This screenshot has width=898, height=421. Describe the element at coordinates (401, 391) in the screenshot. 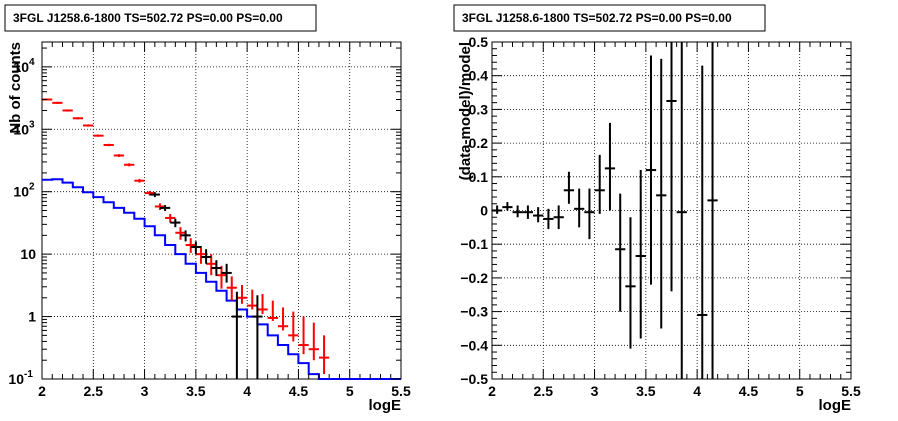

I see `left-x-tick-label: 5.5` at that location.